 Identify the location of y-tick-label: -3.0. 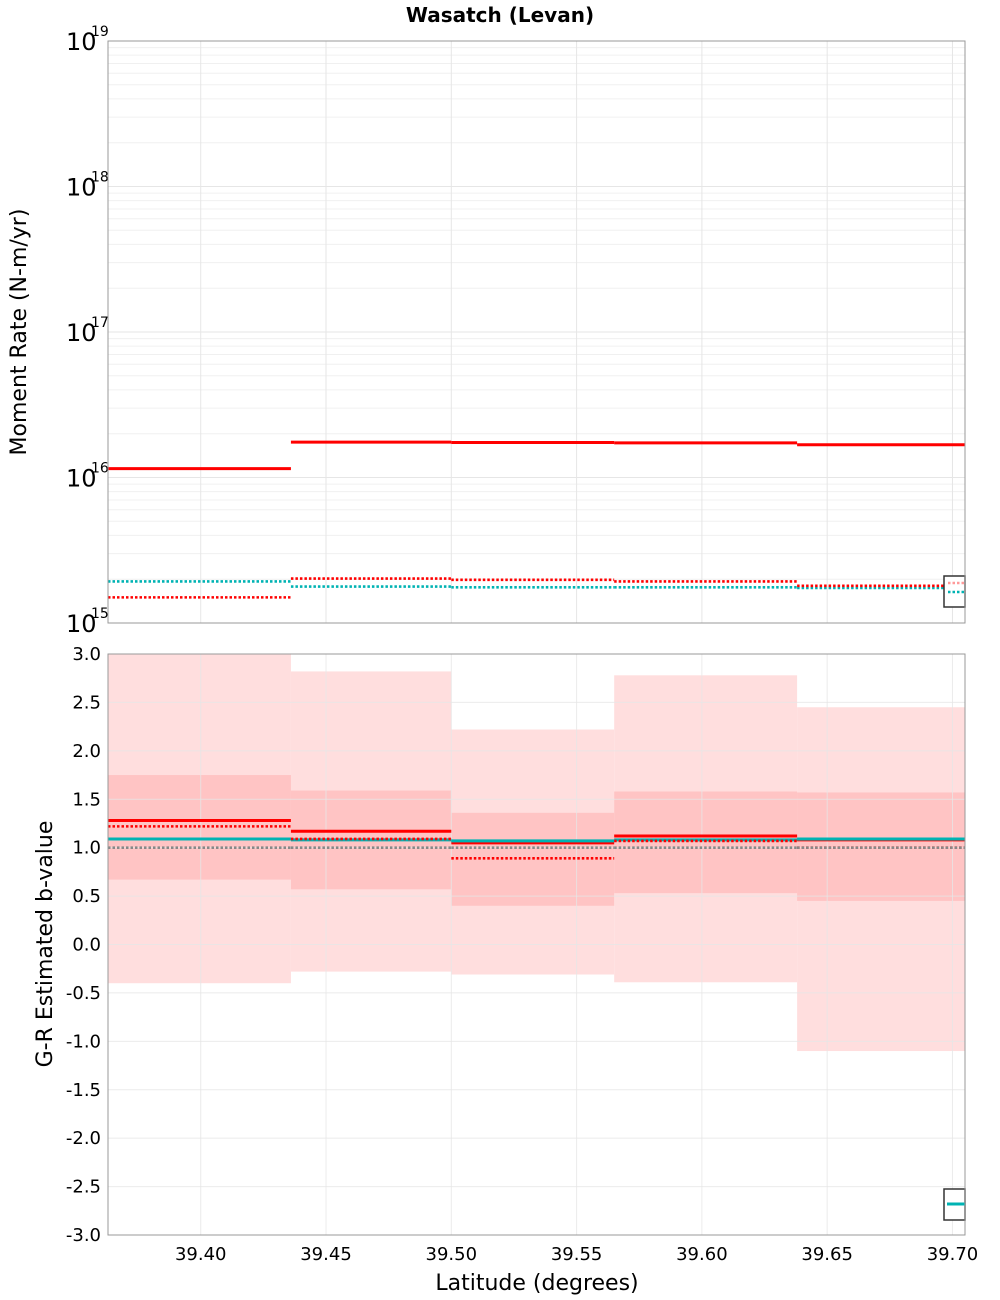
(83, 1235).